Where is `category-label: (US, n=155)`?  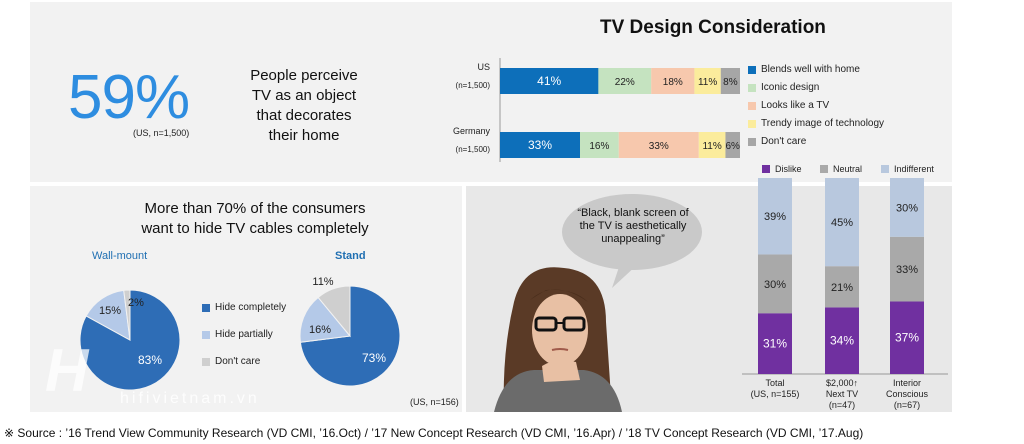 category-label: (US, n=155) is located at coordinates (775, 394).